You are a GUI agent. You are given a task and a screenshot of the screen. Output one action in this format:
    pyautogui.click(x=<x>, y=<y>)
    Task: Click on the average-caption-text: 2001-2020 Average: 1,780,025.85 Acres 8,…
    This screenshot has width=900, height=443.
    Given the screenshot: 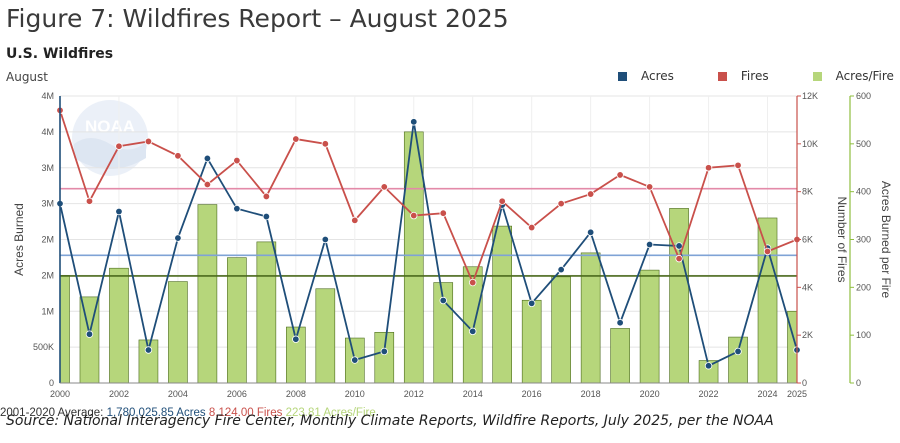 What is the action you would take?
    pyautogui.click(x=188, y=413)
    